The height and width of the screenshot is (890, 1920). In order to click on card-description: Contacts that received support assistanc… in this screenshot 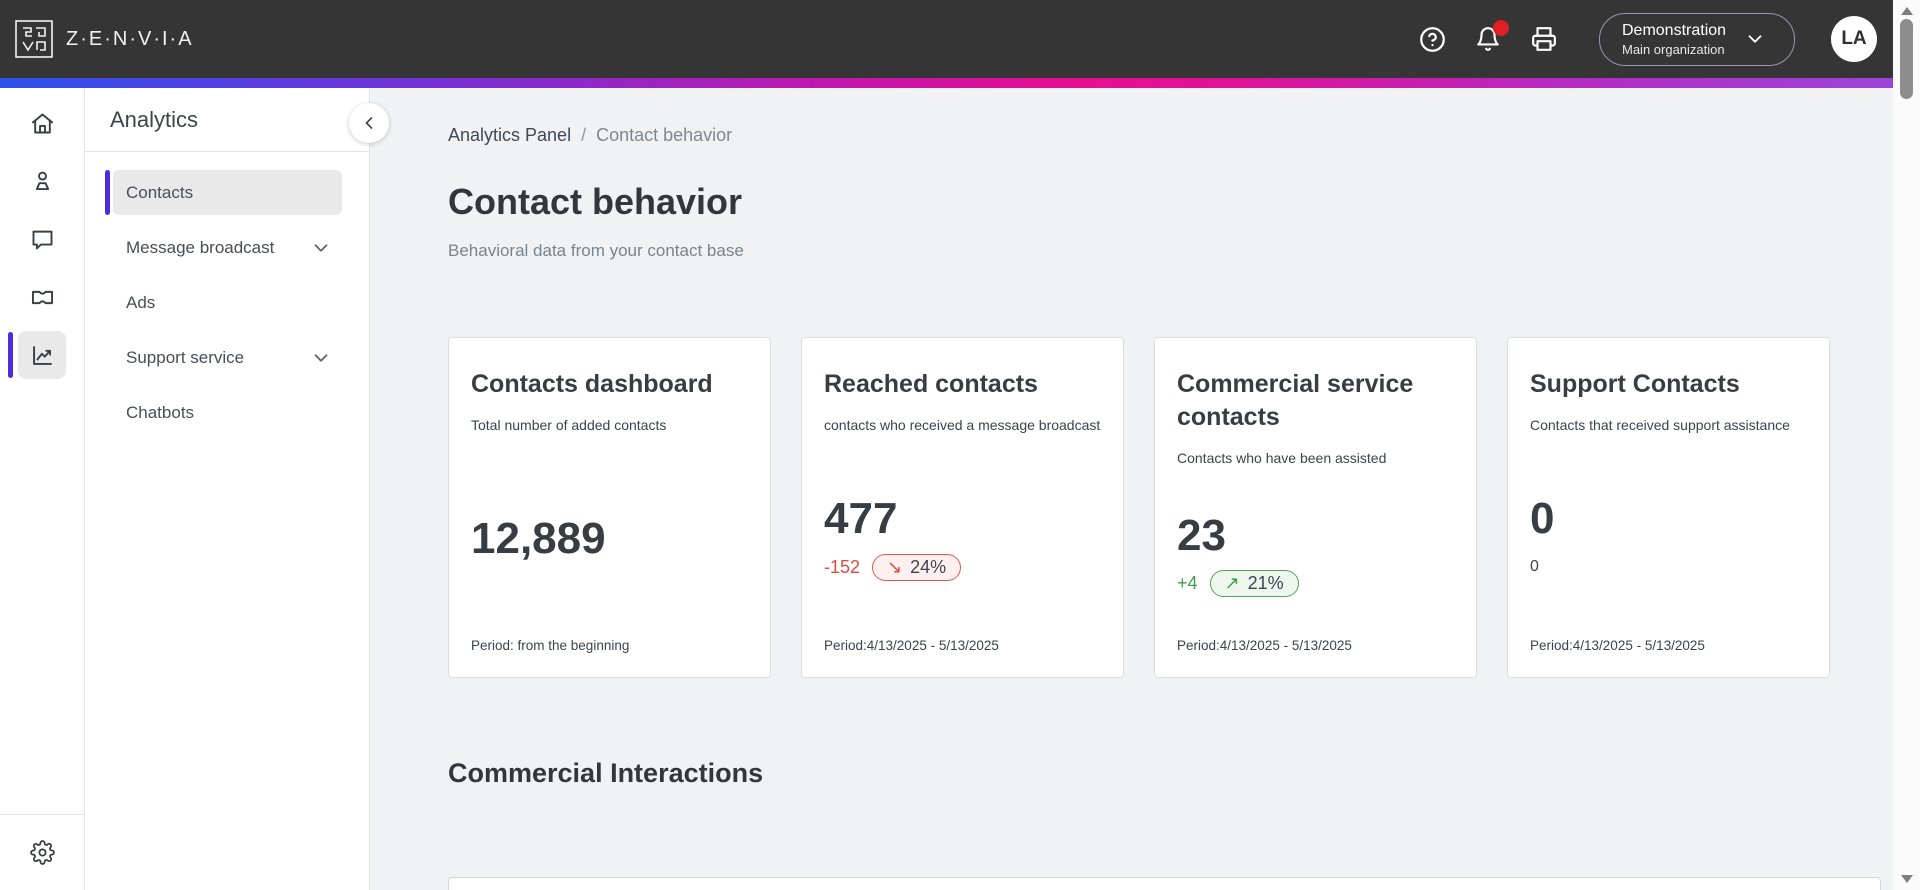, I will do `click(1660, 425)`.